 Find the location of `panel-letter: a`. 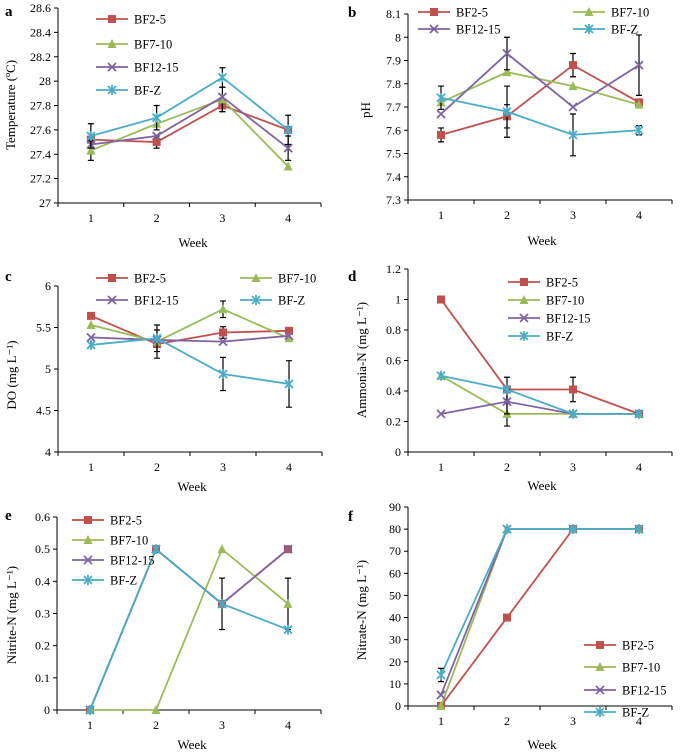

panel-letter: a is located at coordinates (9, 12).